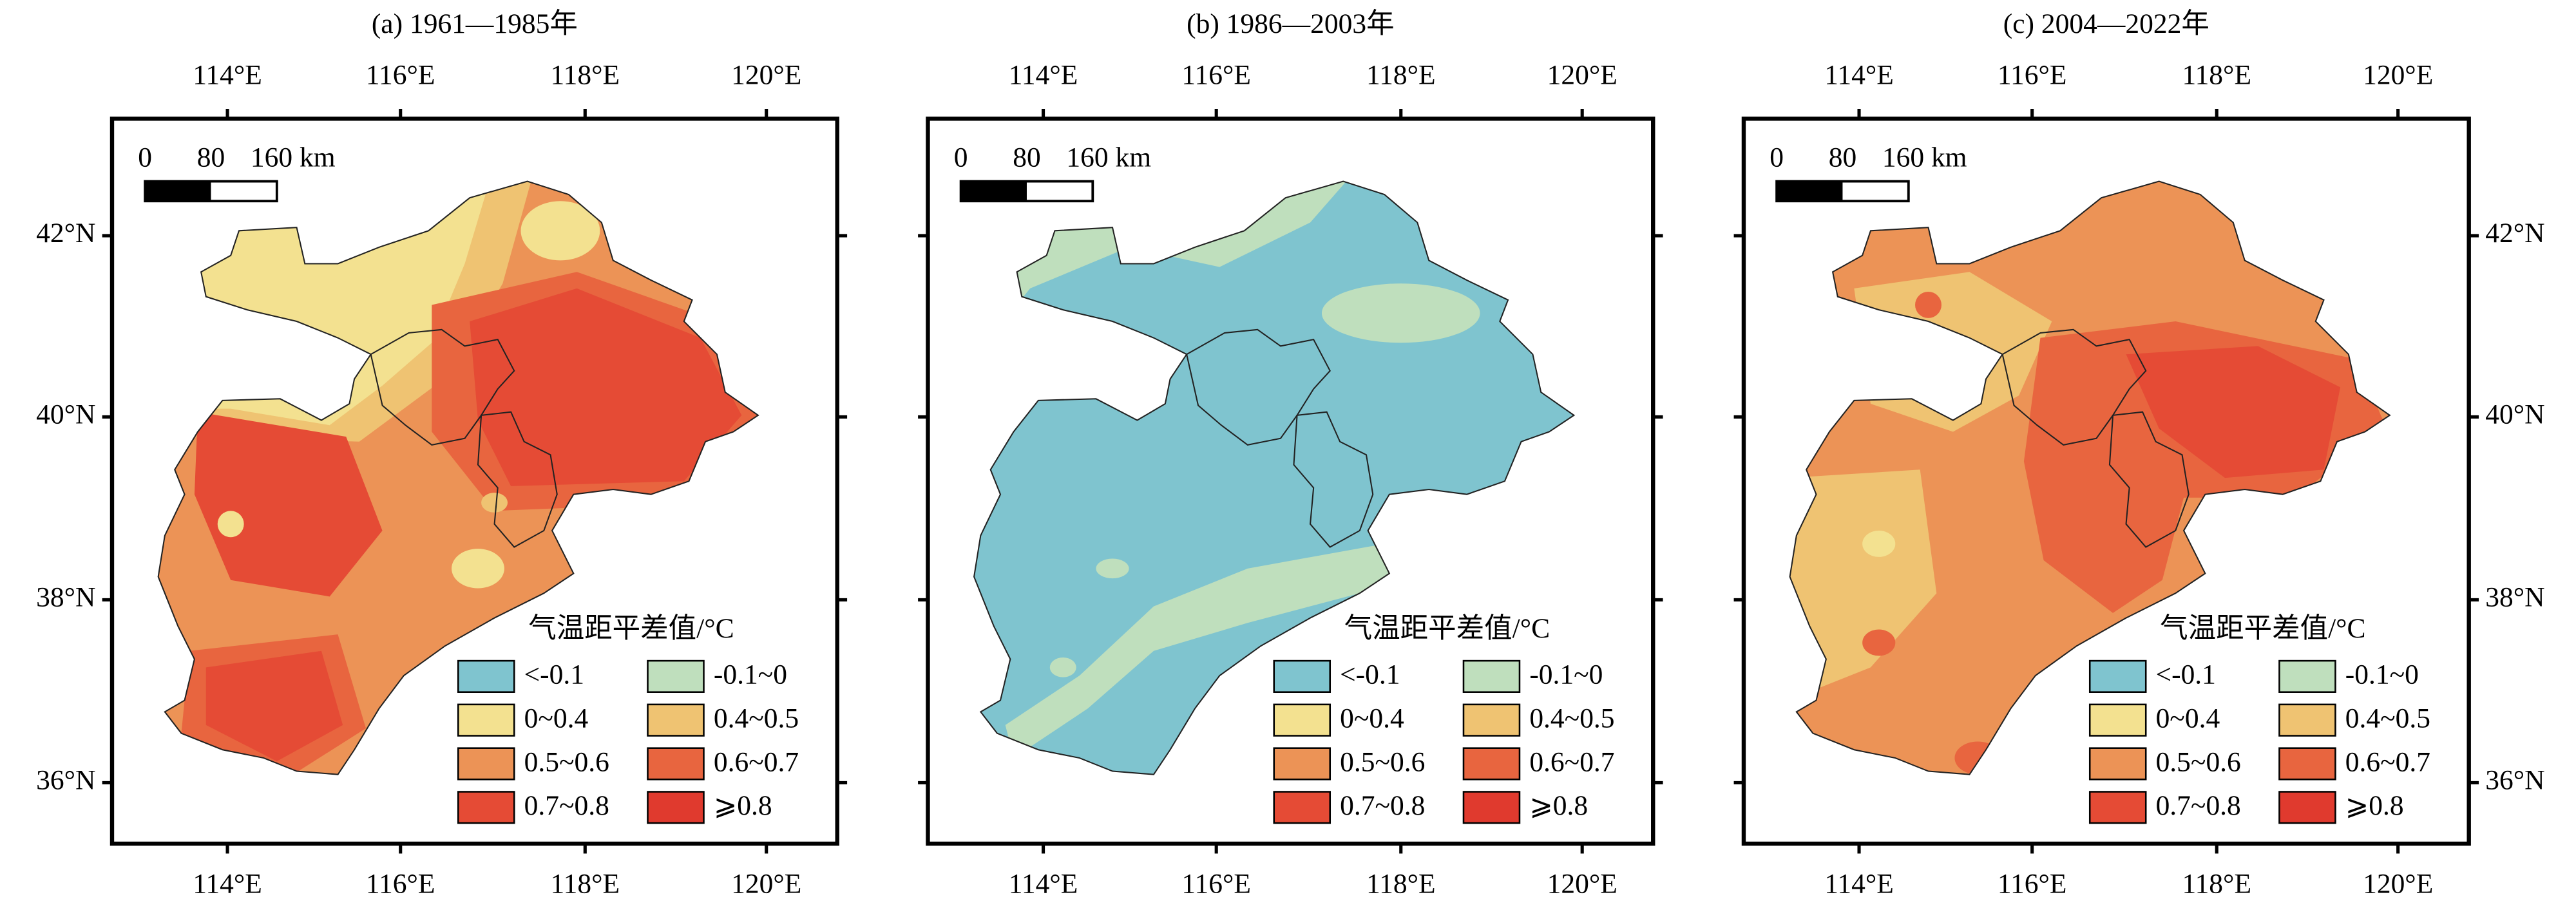  I want to click on latitude-label: 42°N, so click(2514, 234).